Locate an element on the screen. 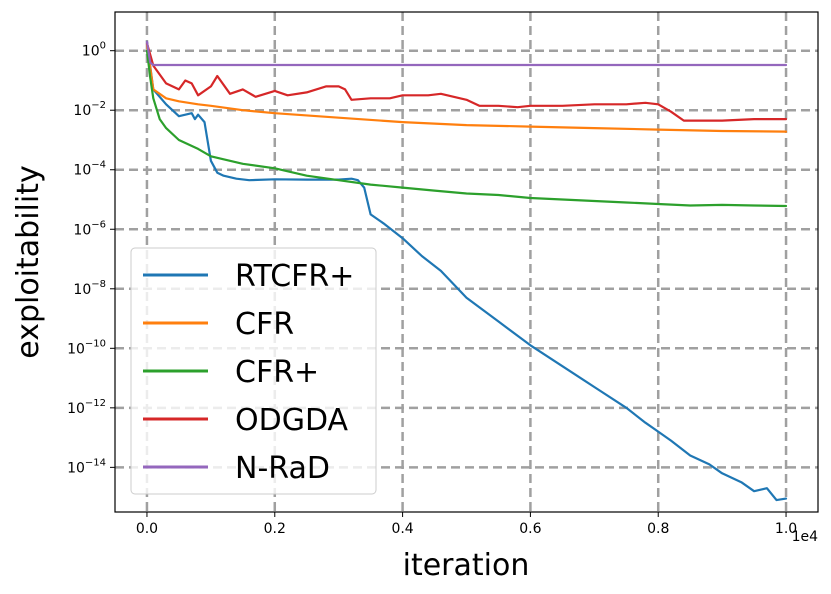  x-axis-title: iteration is located at coordinates (466, 565).